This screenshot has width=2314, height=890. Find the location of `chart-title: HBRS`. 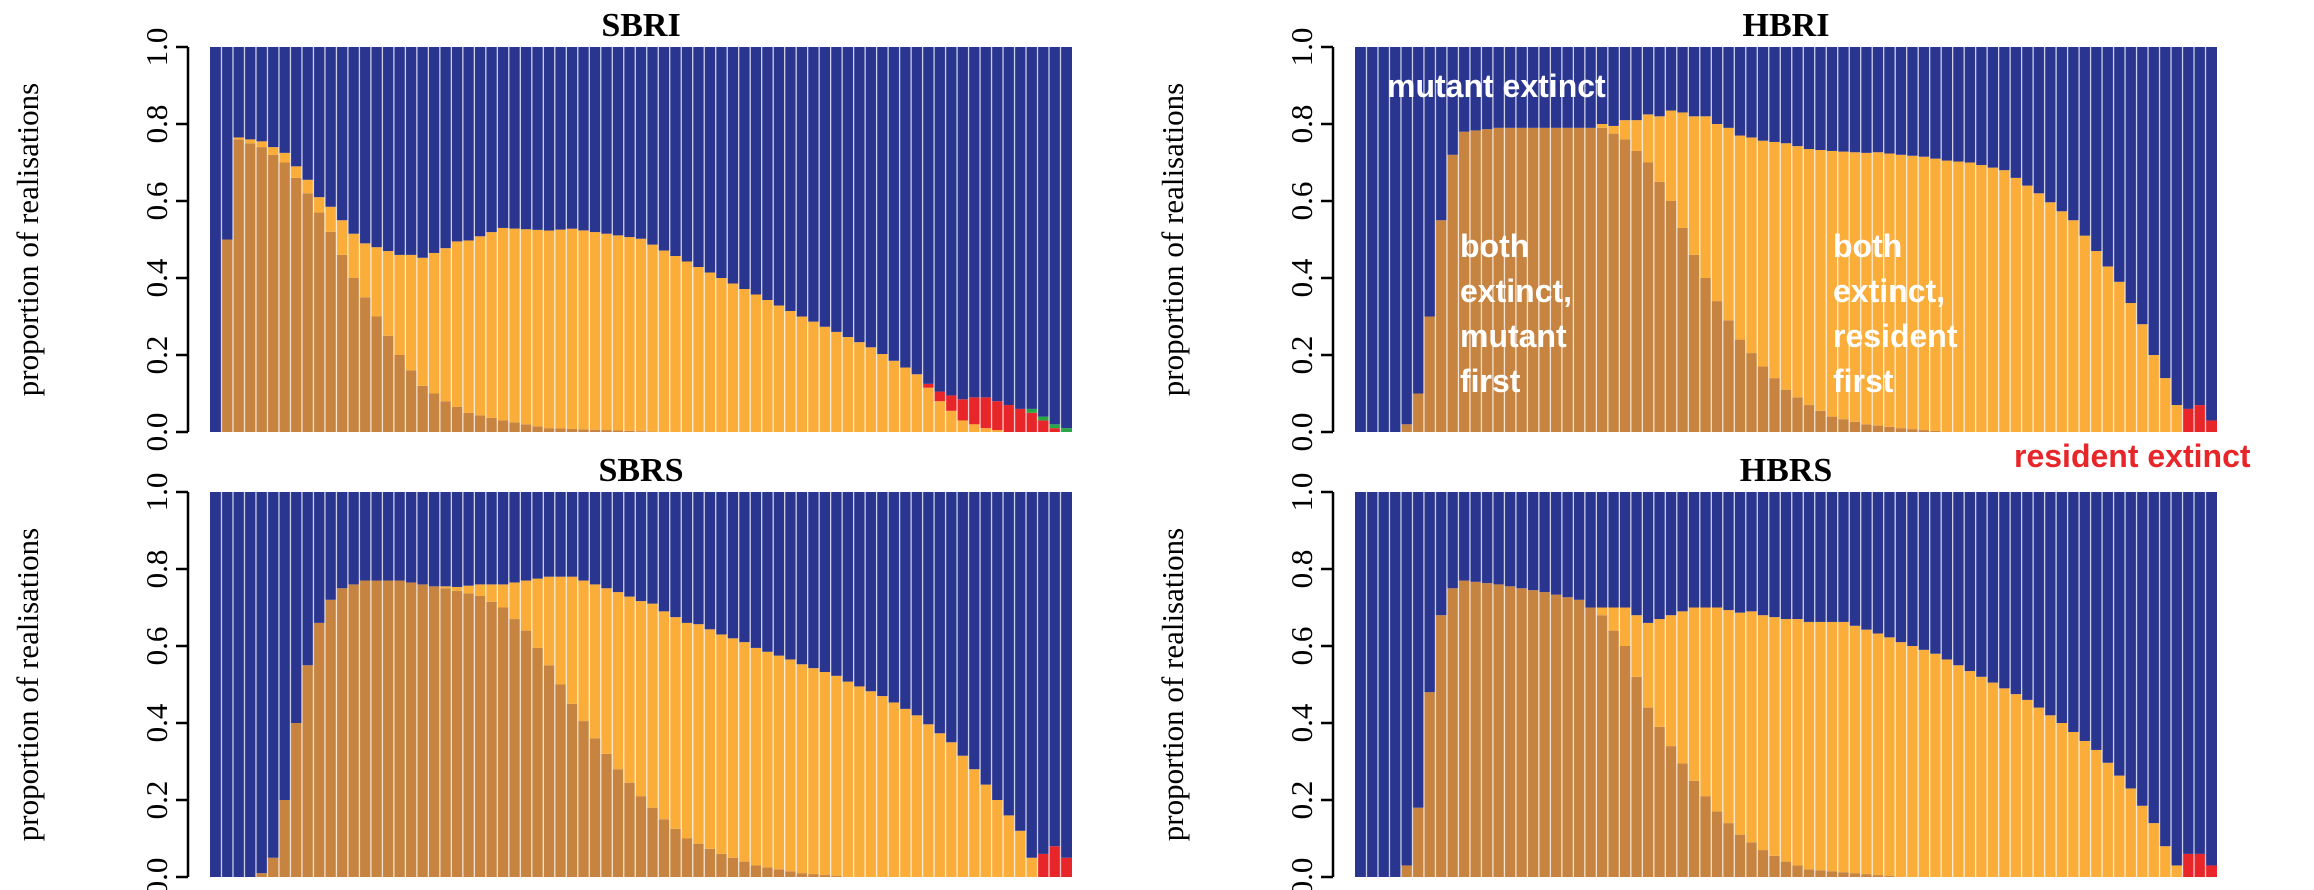

chart-title: HBRS is located at coordinates (1786, 470).